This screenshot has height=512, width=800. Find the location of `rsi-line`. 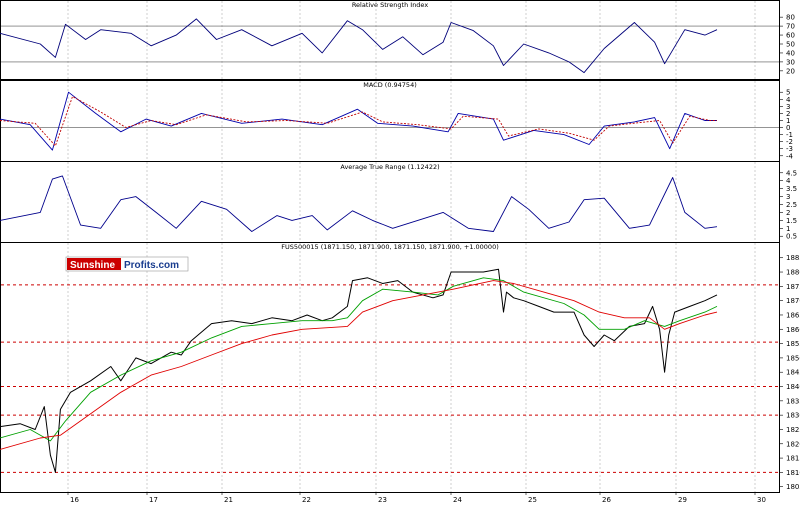

rsi-line is located at coordinates (359, 46).